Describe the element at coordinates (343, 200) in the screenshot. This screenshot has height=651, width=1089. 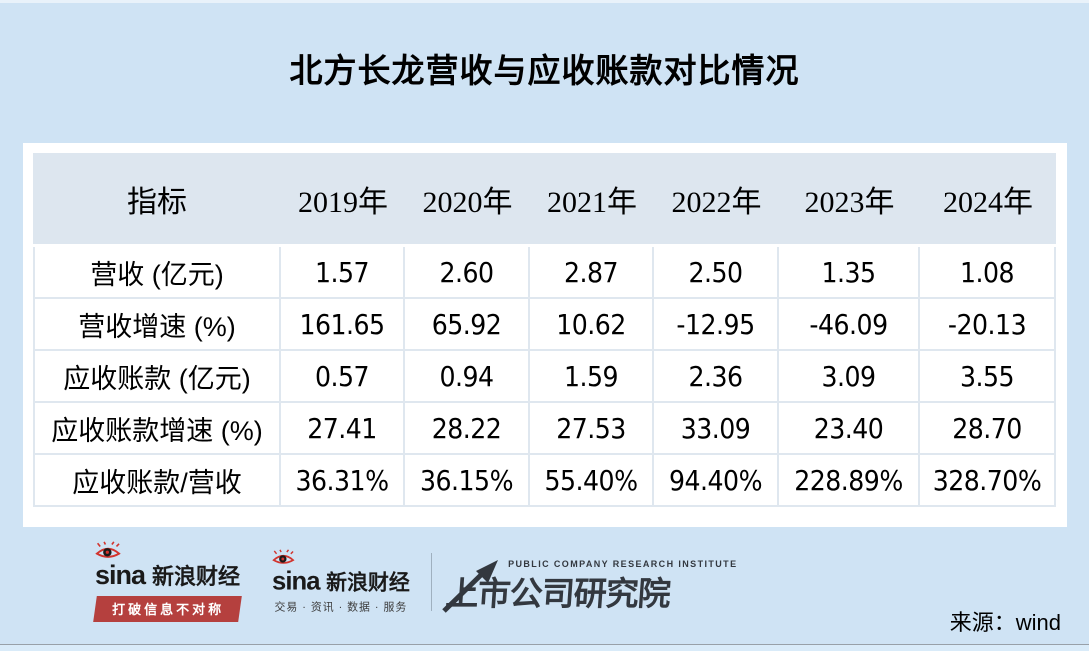
I see `year-column-header: 2019年` at that location.